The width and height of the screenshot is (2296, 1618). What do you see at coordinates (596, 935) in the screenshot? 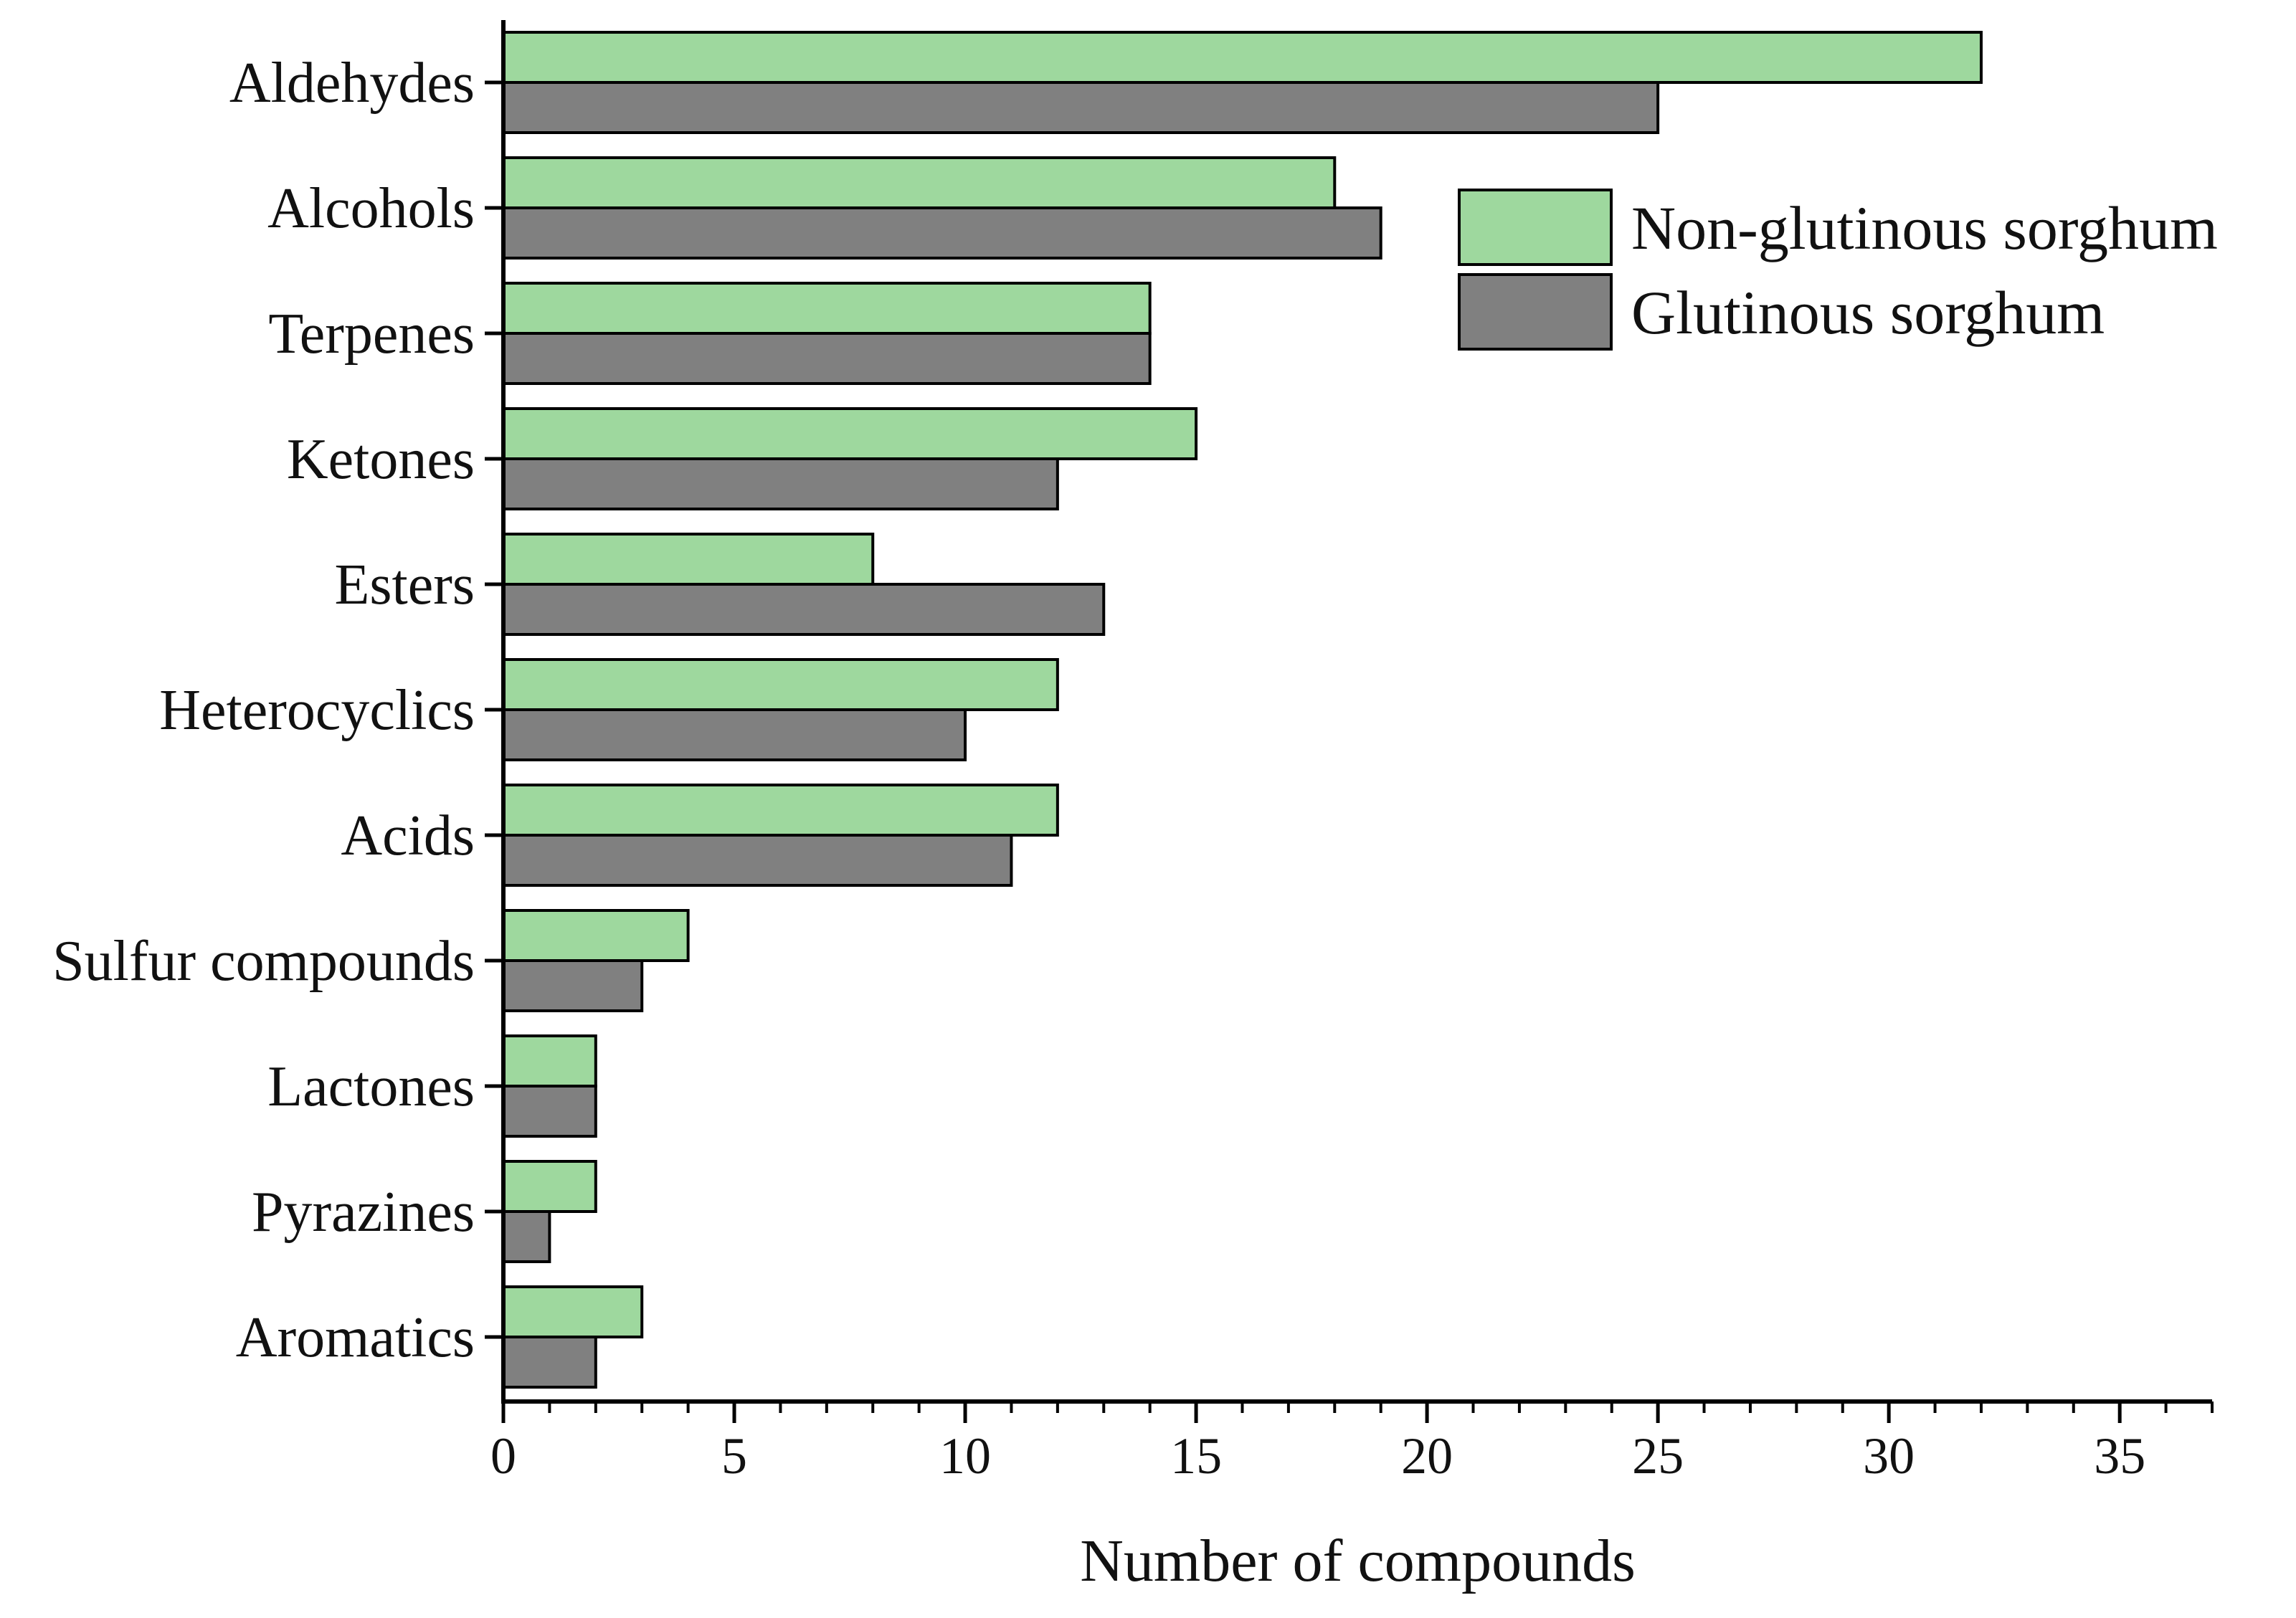
I see `bar-non-glutinous-sulfur-compounds` at bounding box center [596, 935].